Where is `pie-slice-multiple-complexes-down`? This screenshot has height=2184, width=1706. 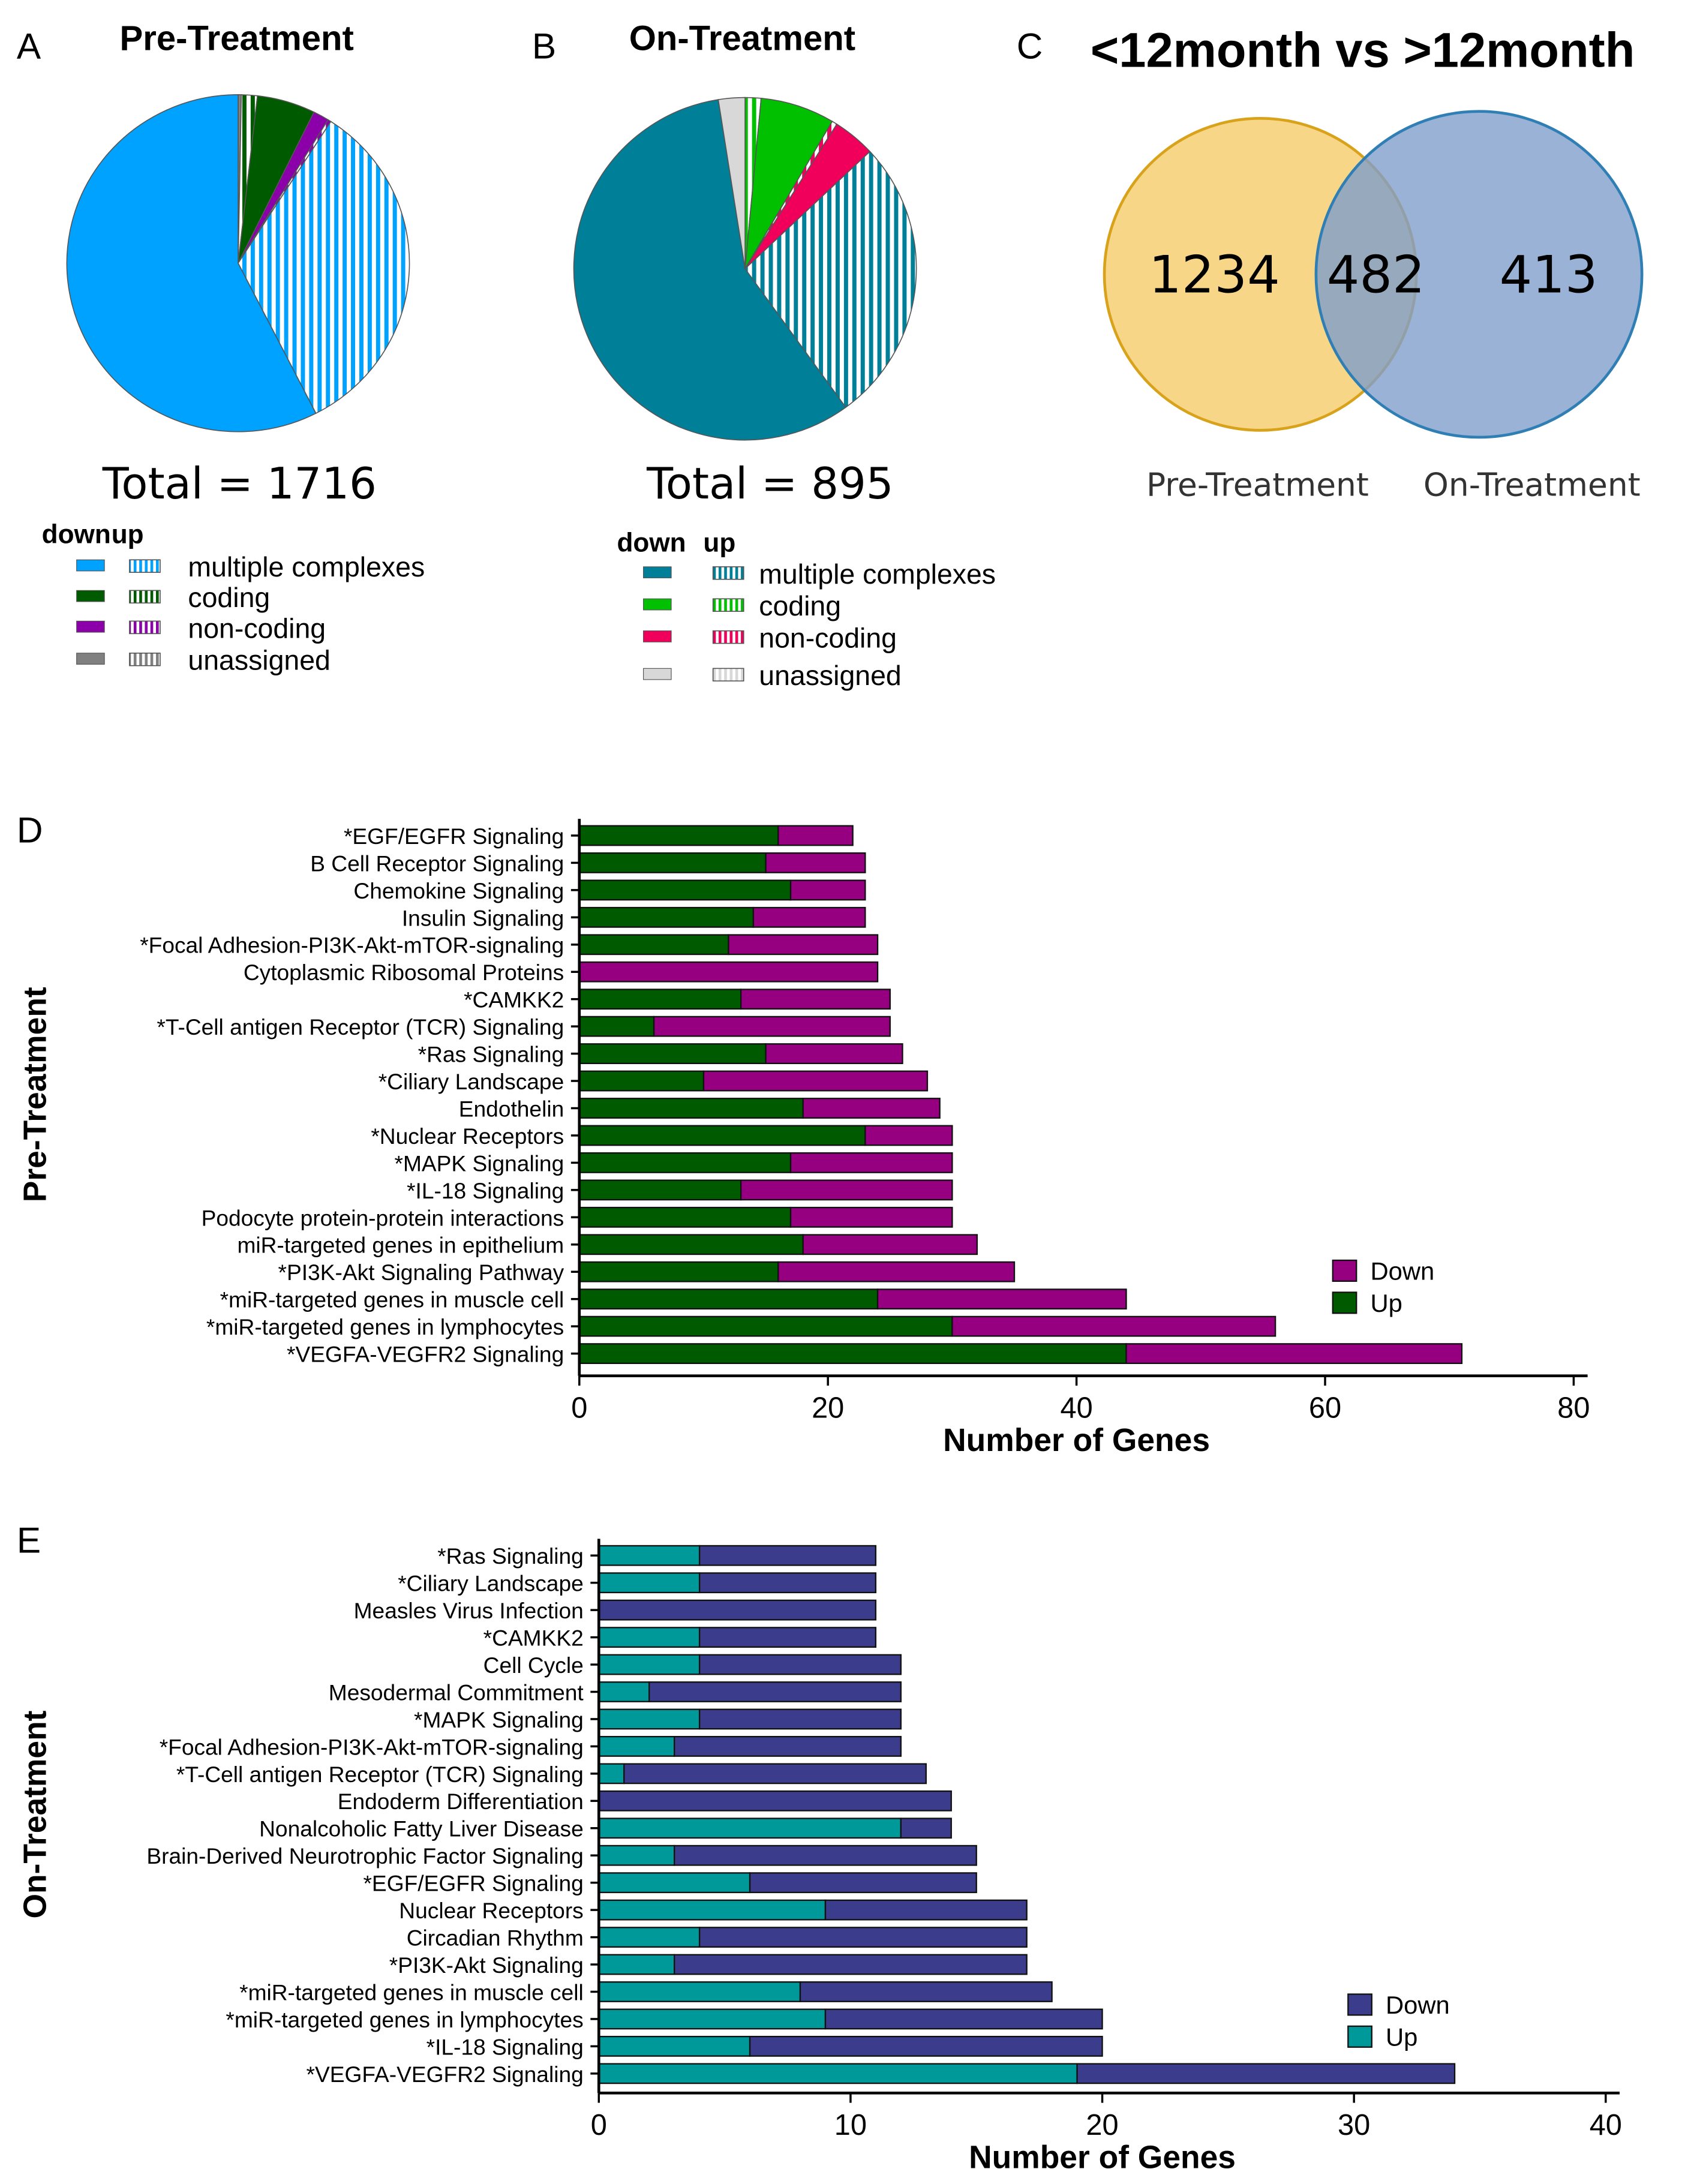 pie-slice-multiple-complexes-down is located at coordinates (191, 263).